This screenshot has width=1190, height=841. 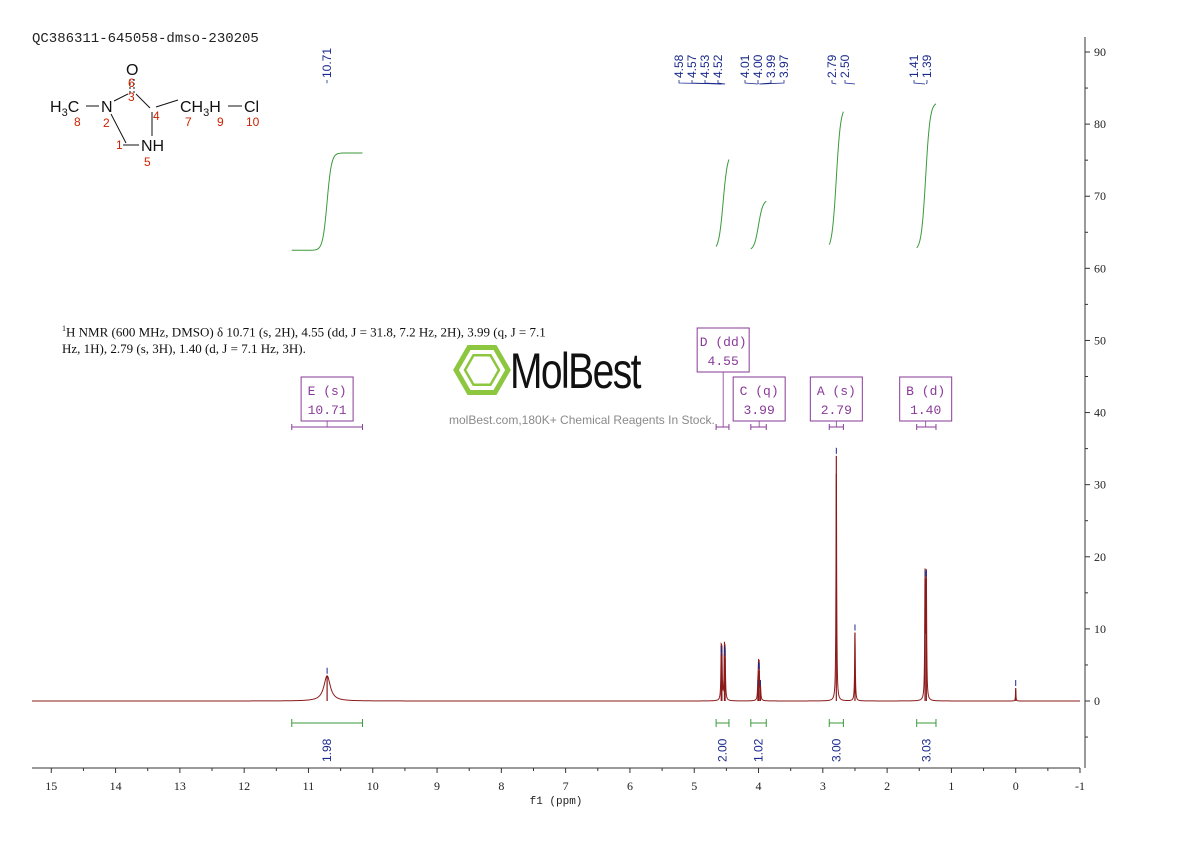 I want to click on atom-nh: NH, so click(x=152, y=146).